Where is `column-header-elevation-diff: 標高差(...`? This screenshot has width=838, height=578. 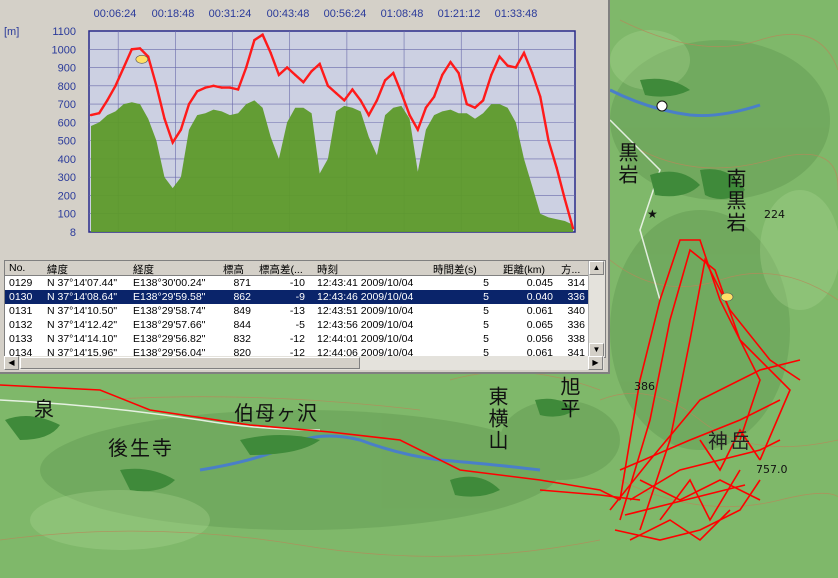
column-header-elevation-diff: 標高差(... is located at coordinates (281, 270).